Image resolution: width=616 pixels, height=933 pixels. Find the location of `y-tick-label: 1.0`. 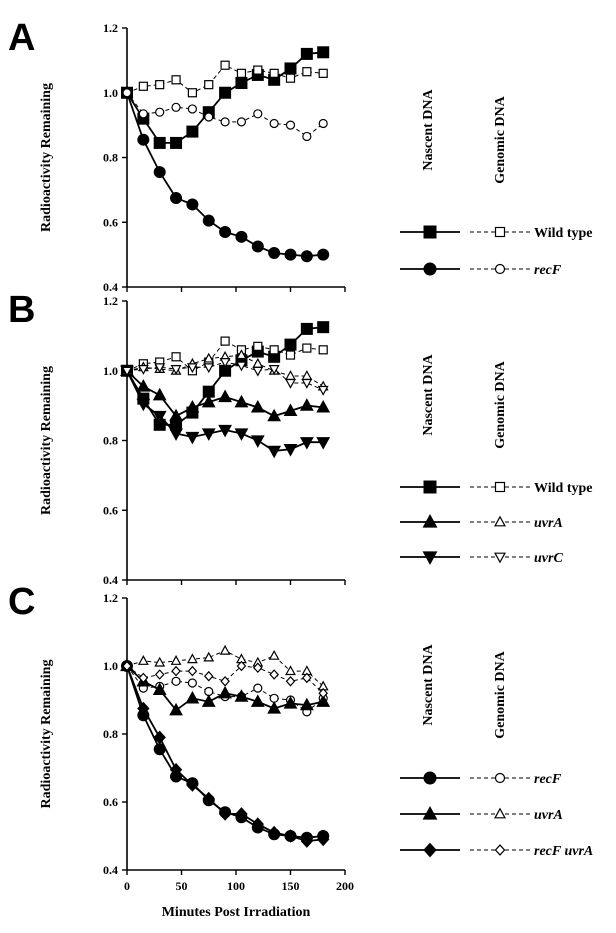

y-tick-label: 1.0 is located at coordinates (110, 666).